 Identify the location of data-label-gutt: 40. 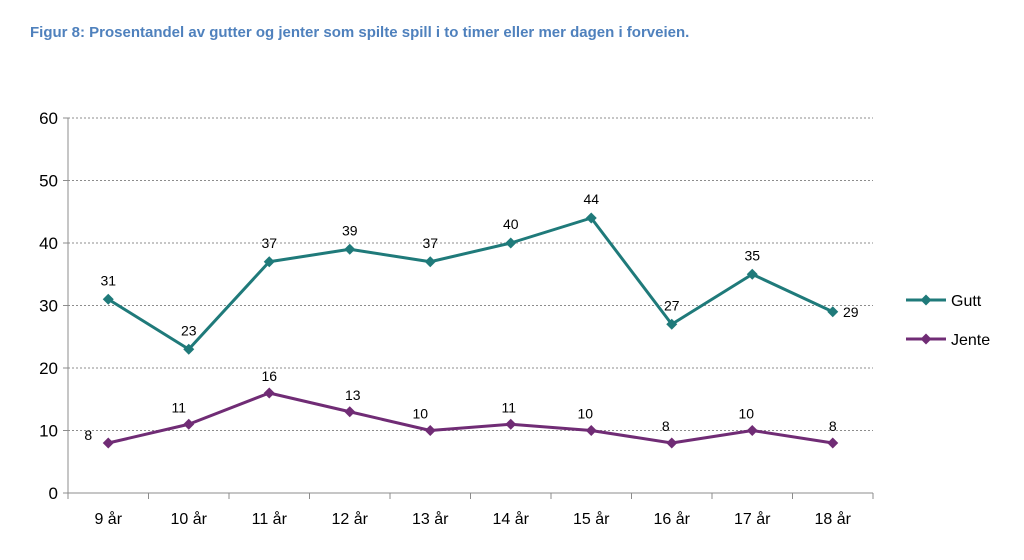
(511, 224).